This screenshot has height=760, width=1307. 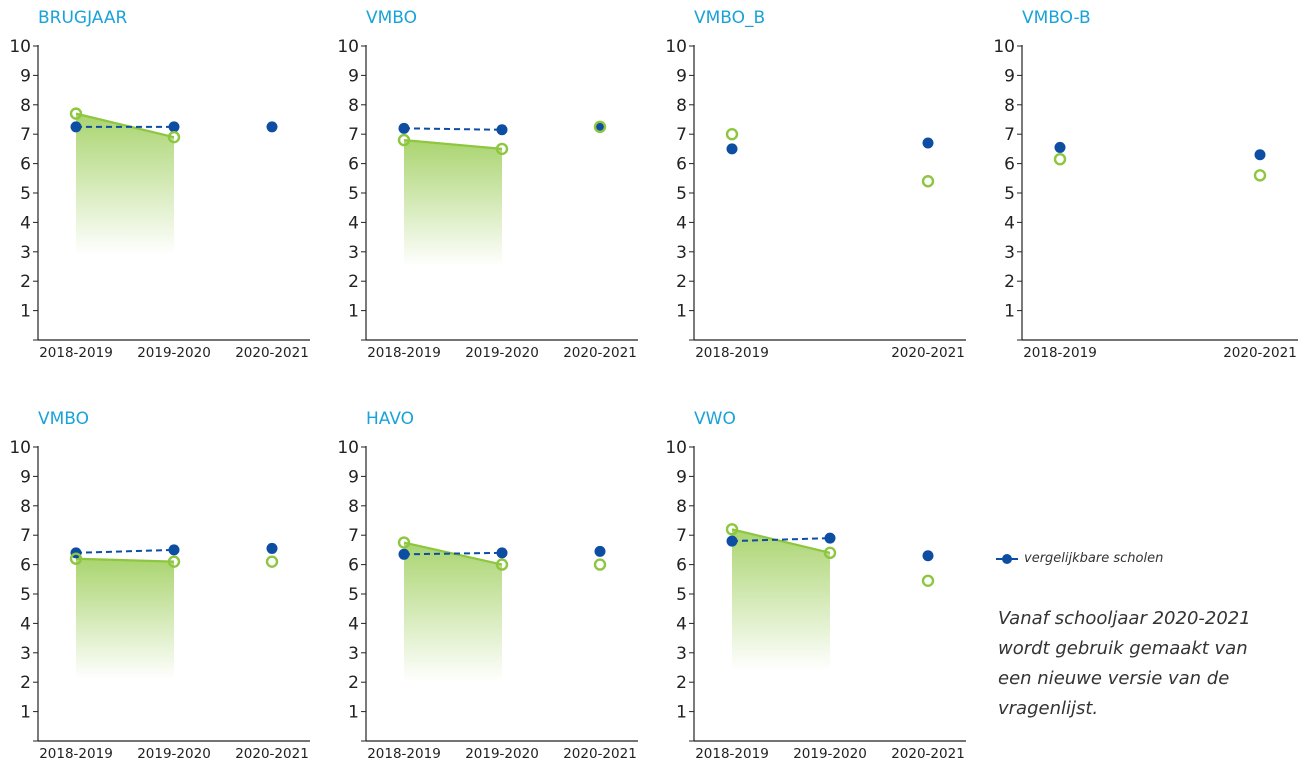 What do you see at coordinates (1124, 618) in the screenshot?
I see `footnote-line-1: Vanaf schooljaar 2020-2021` at bounding box center [1124, 618].